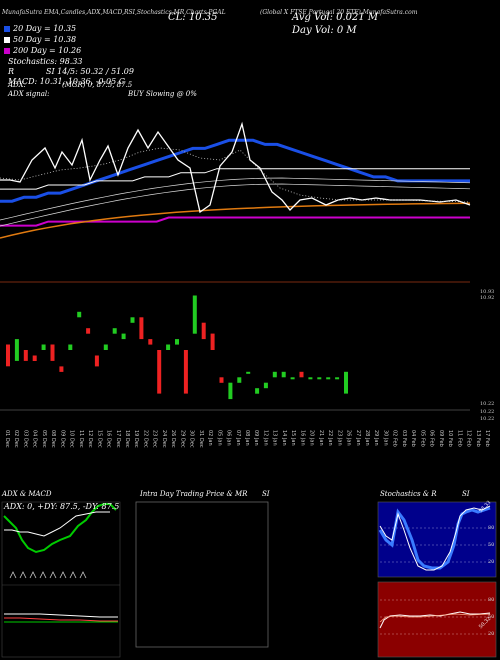 The height and width of the screenshot is (660, 500). Describe the element at coordinates (173, 439) in the screenshot. I see `date-label-18: 26 Dec` at that location.